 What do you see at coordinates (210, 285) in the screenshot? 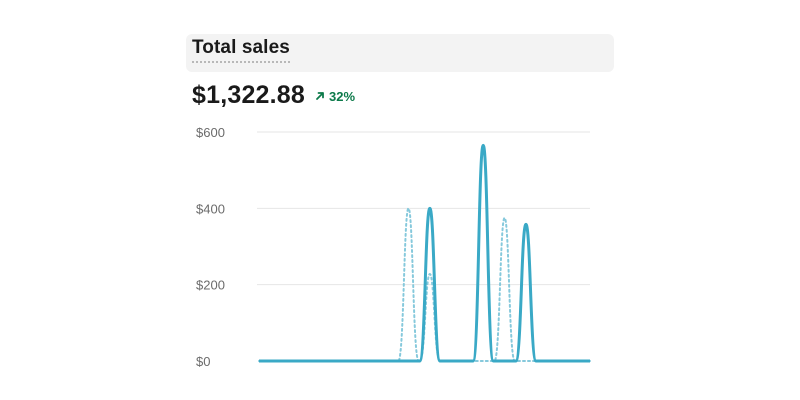
I see `y-tick-label: $200` at bounding box center [210, 285].